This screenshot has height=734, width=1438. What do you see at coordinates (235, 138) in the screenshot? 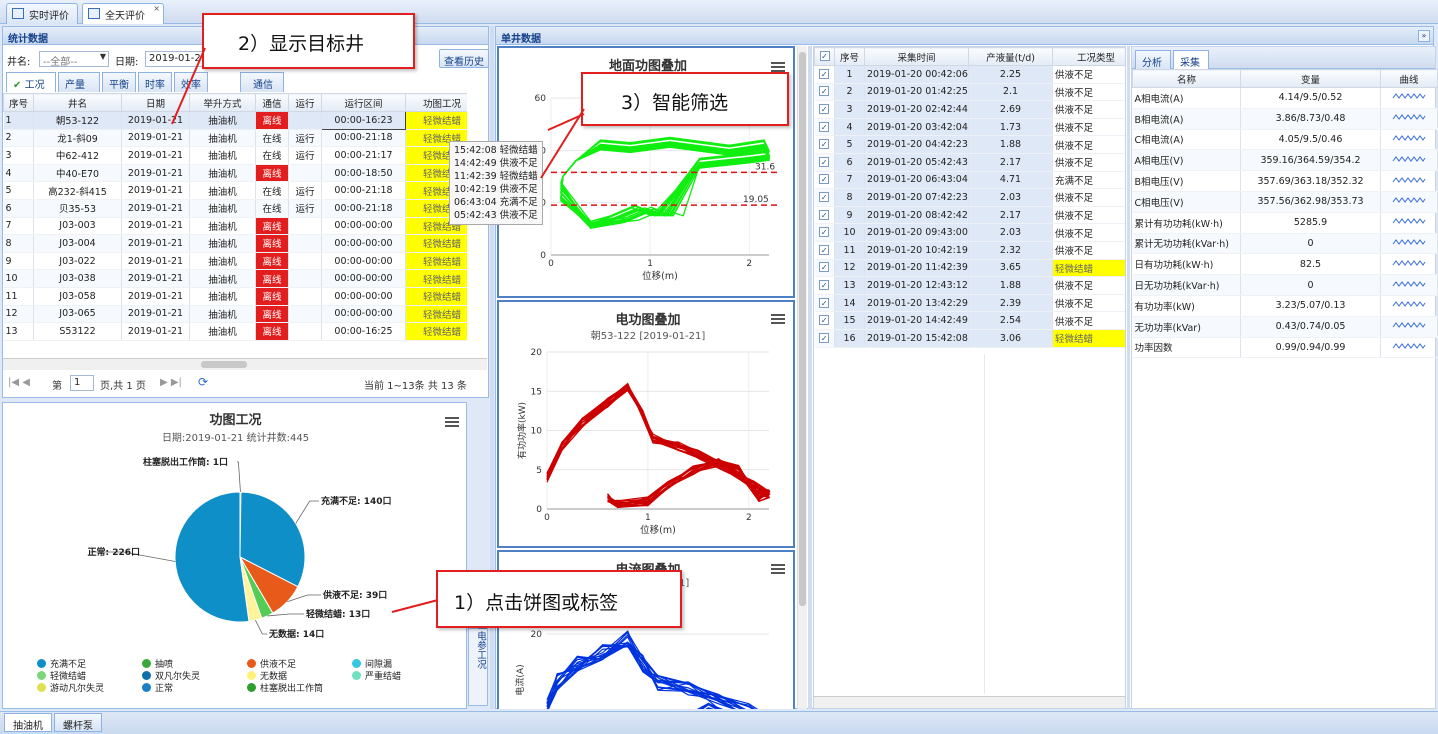
I see `table-row: 2 龙1-斜09 2019-01-21 抽油机 在线 运行 00:00-21:18 轻微结蜡` at bounding box center [235, 138].